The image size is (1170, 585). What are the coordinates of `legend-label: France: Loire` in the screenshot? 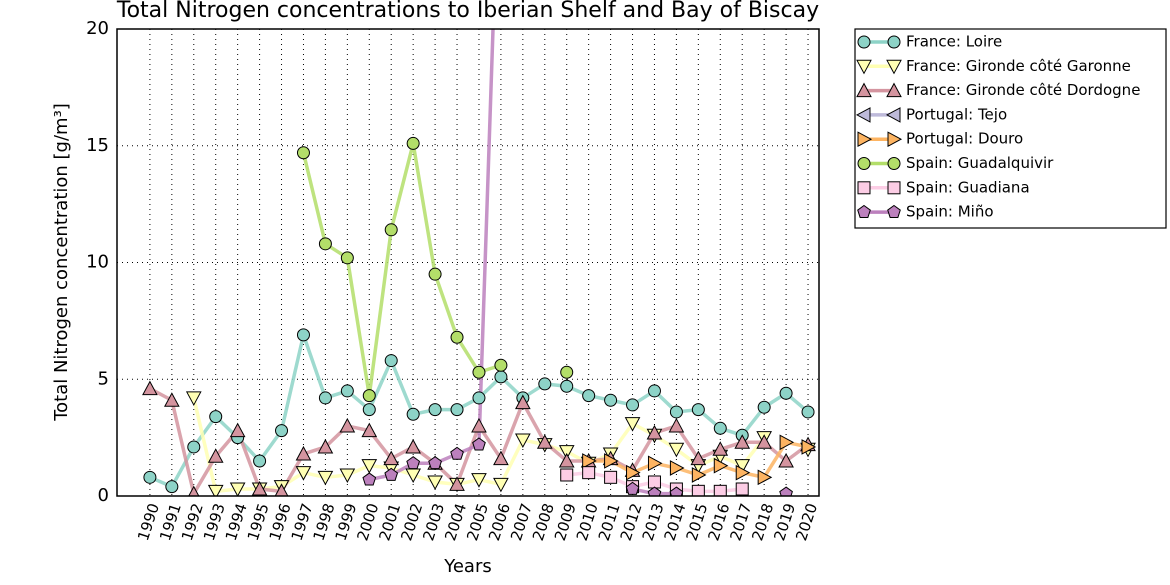 It's located at (954, 42).